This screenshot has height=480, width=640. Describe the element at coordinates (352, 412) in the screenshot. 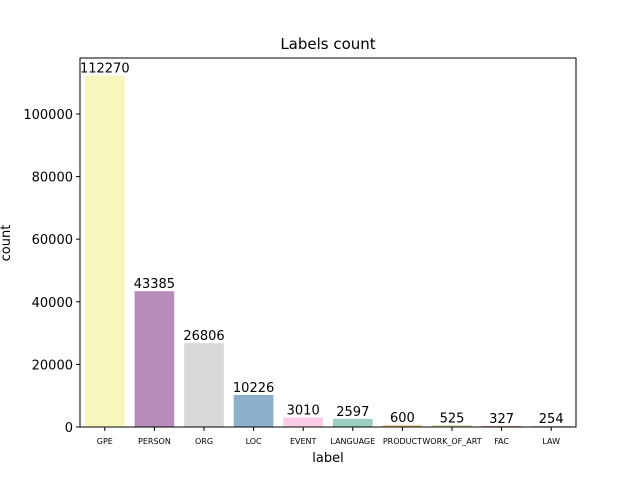

I see `data-label-language: 2597` at that location.